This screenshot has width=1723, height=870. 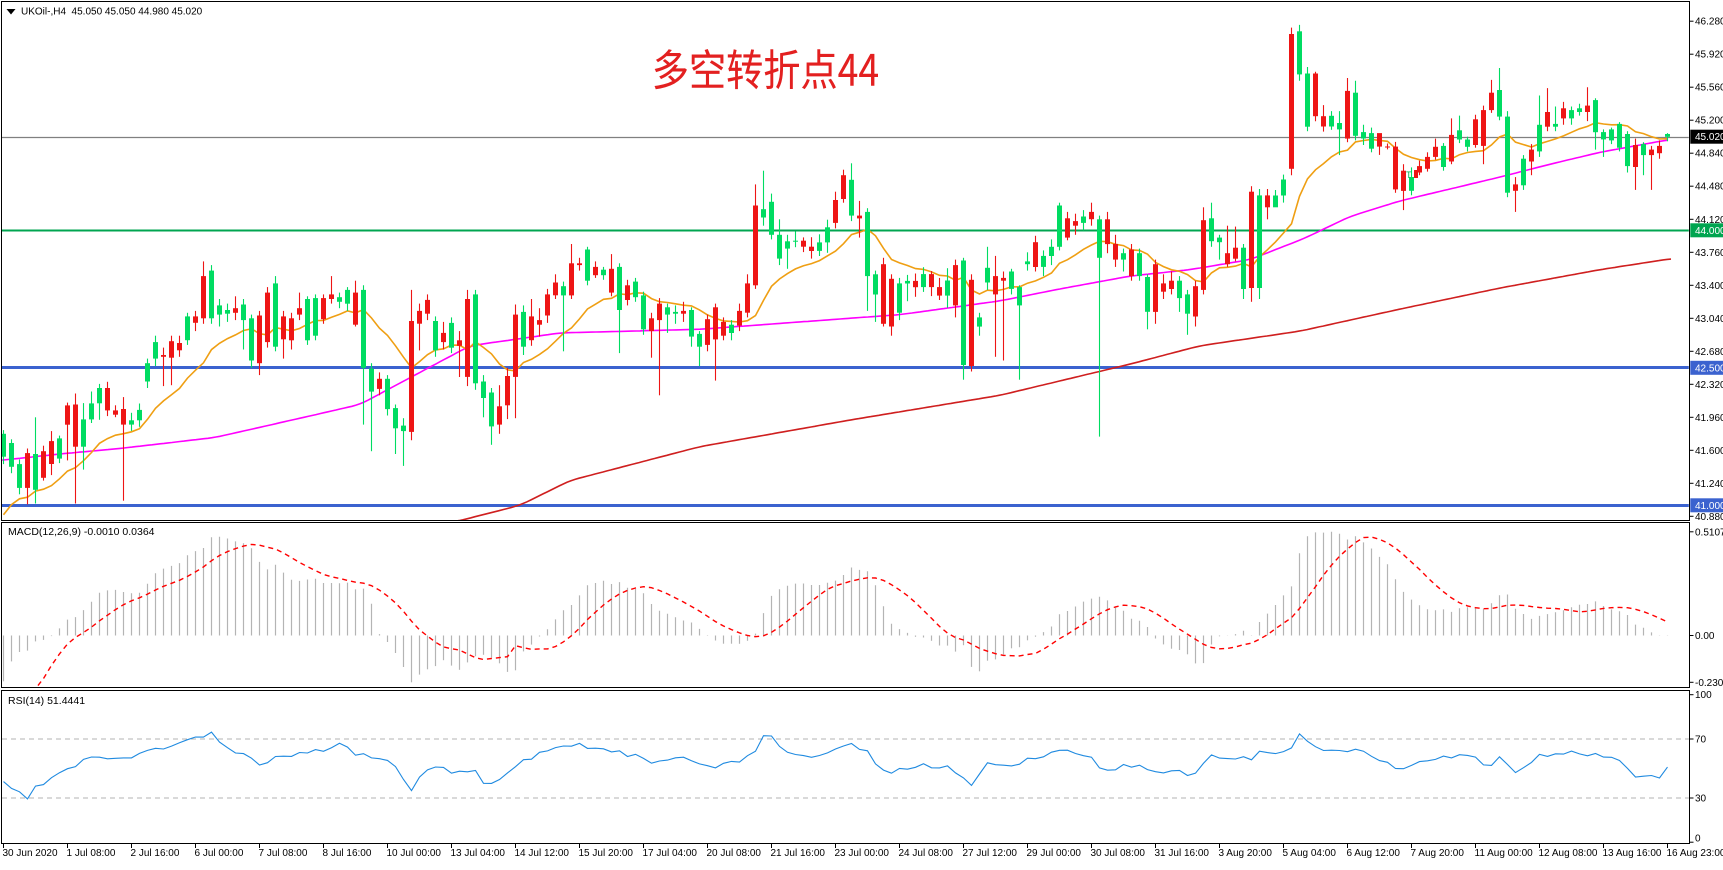 I want to click on svg-text:UKOil-,H4 45.050 45.050 44.98: UKOil-,H4 45.050 45.050 44.980 45.020, so click(x=112, y=12).